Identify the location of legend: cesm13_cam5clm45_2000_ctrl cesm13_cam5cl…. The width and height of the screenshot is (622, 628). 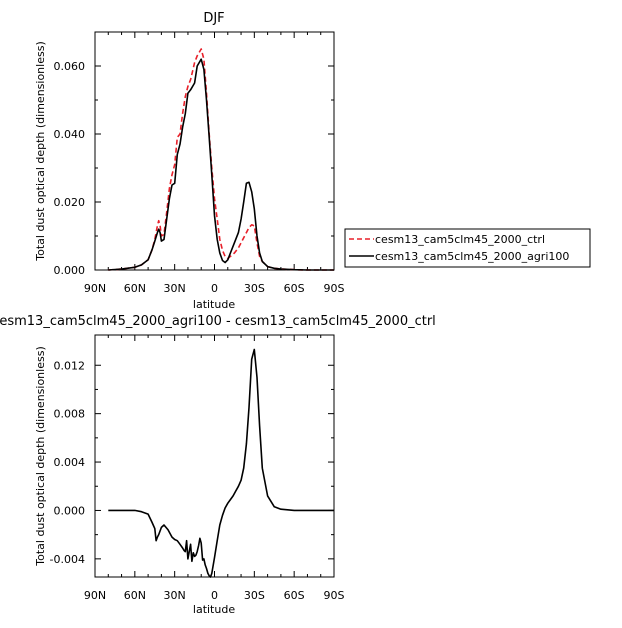
(467, 248).